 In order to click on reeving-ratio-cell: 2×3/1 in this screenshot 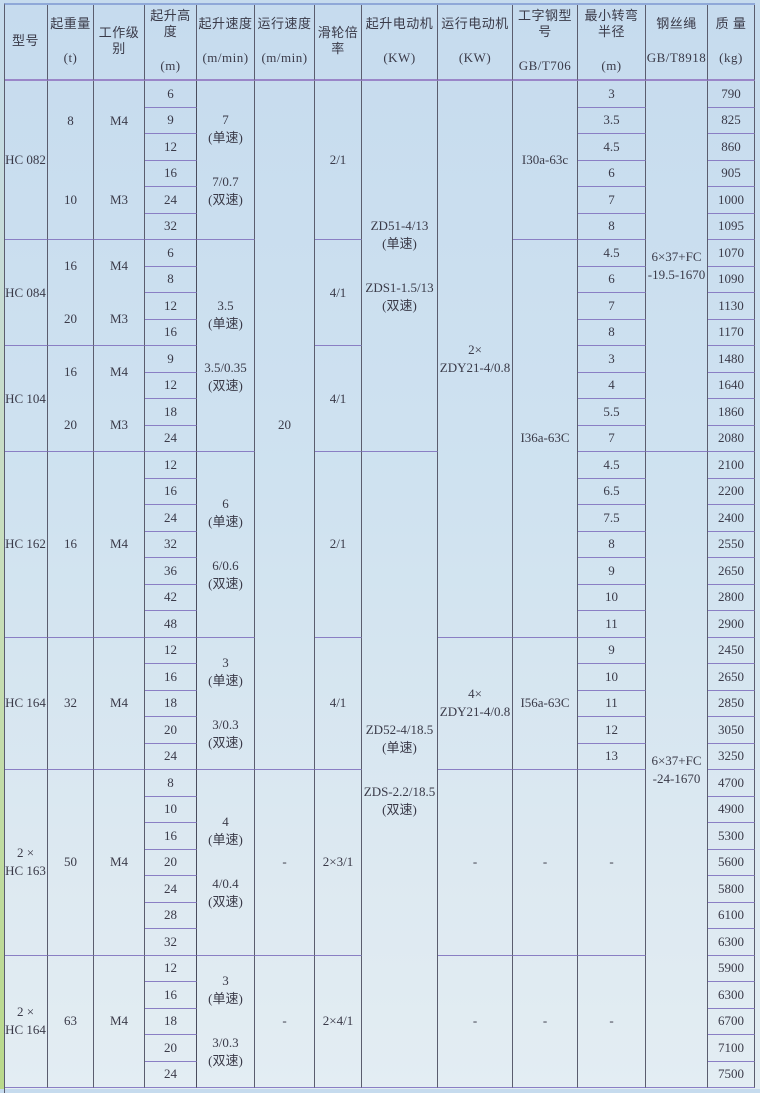, I will do `click(338, 863)`.